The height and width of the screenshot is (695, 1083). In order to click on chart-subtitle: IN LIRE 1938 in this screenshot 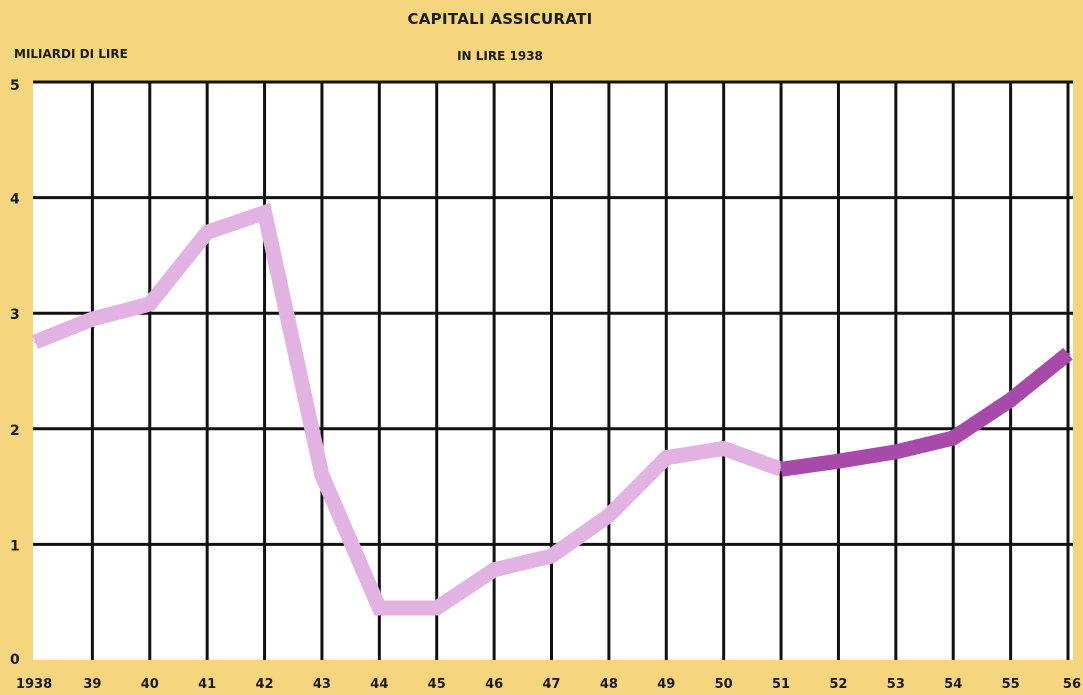, I will do `click(500, 56)`.